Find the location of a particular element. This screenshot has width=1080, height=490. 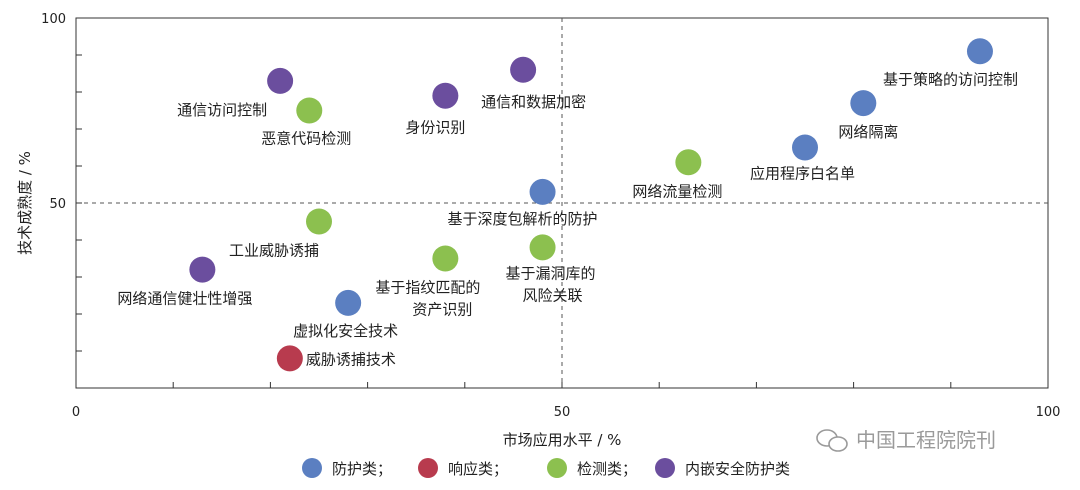

point-label: 通信和数据加密 is located at coordinates (533, 102).